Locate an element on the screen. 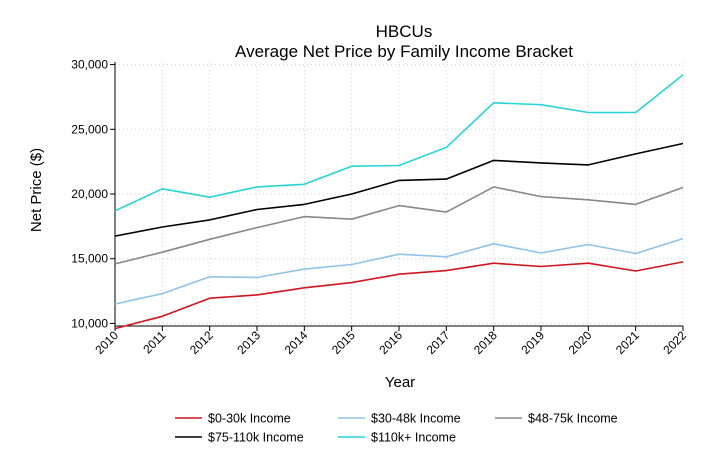 The width and height of the screenshot is (711, 474). legend-label: $0-30k Income is located at coordinates (249, 419).